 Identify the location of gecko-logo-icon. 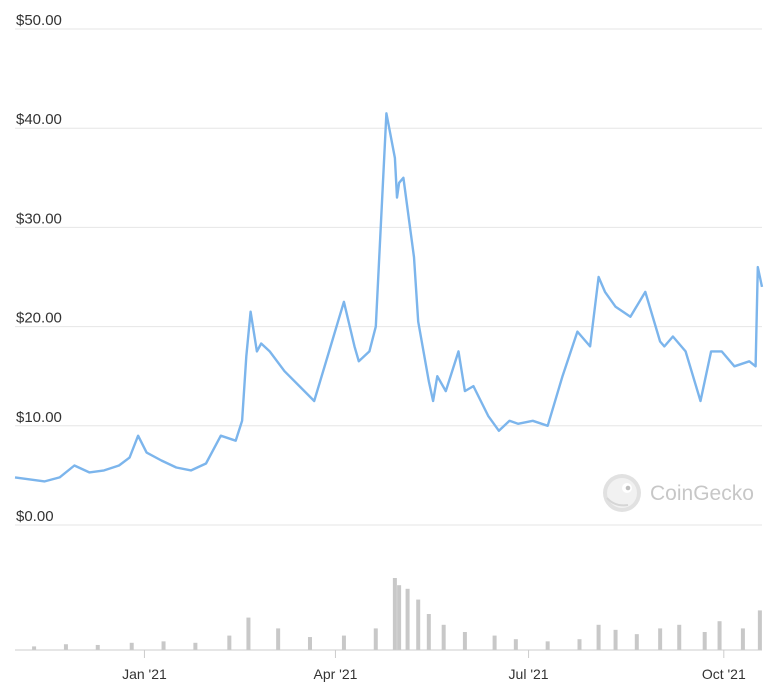
(622, 493).